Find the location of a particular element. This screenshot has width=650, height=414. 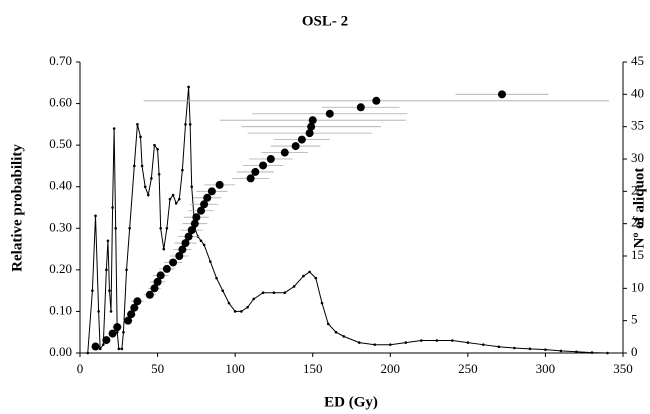

x-tick-label: 0 is located at coordinates (80, 368).